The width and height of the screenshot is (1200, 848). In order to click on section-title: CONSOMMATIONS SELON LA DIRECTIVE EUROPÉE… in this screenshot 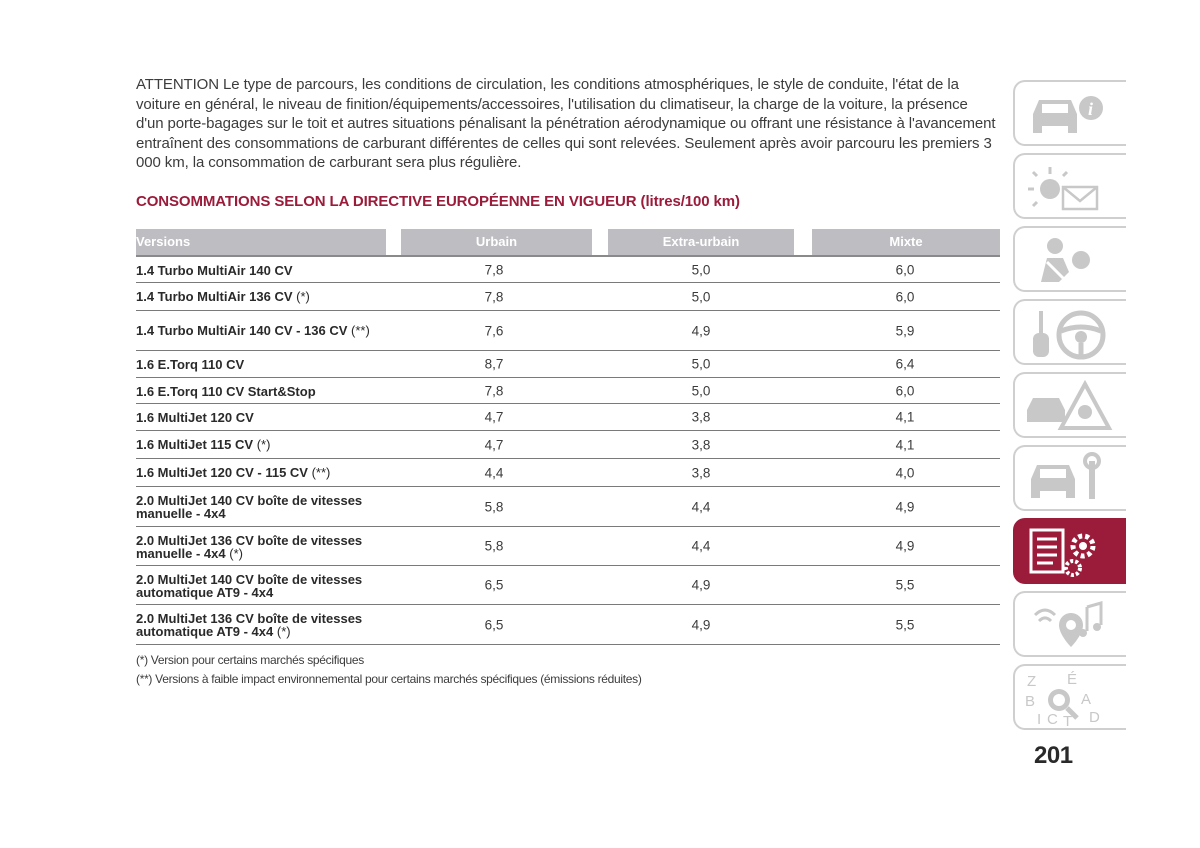, I will do `click(438, 201)`.